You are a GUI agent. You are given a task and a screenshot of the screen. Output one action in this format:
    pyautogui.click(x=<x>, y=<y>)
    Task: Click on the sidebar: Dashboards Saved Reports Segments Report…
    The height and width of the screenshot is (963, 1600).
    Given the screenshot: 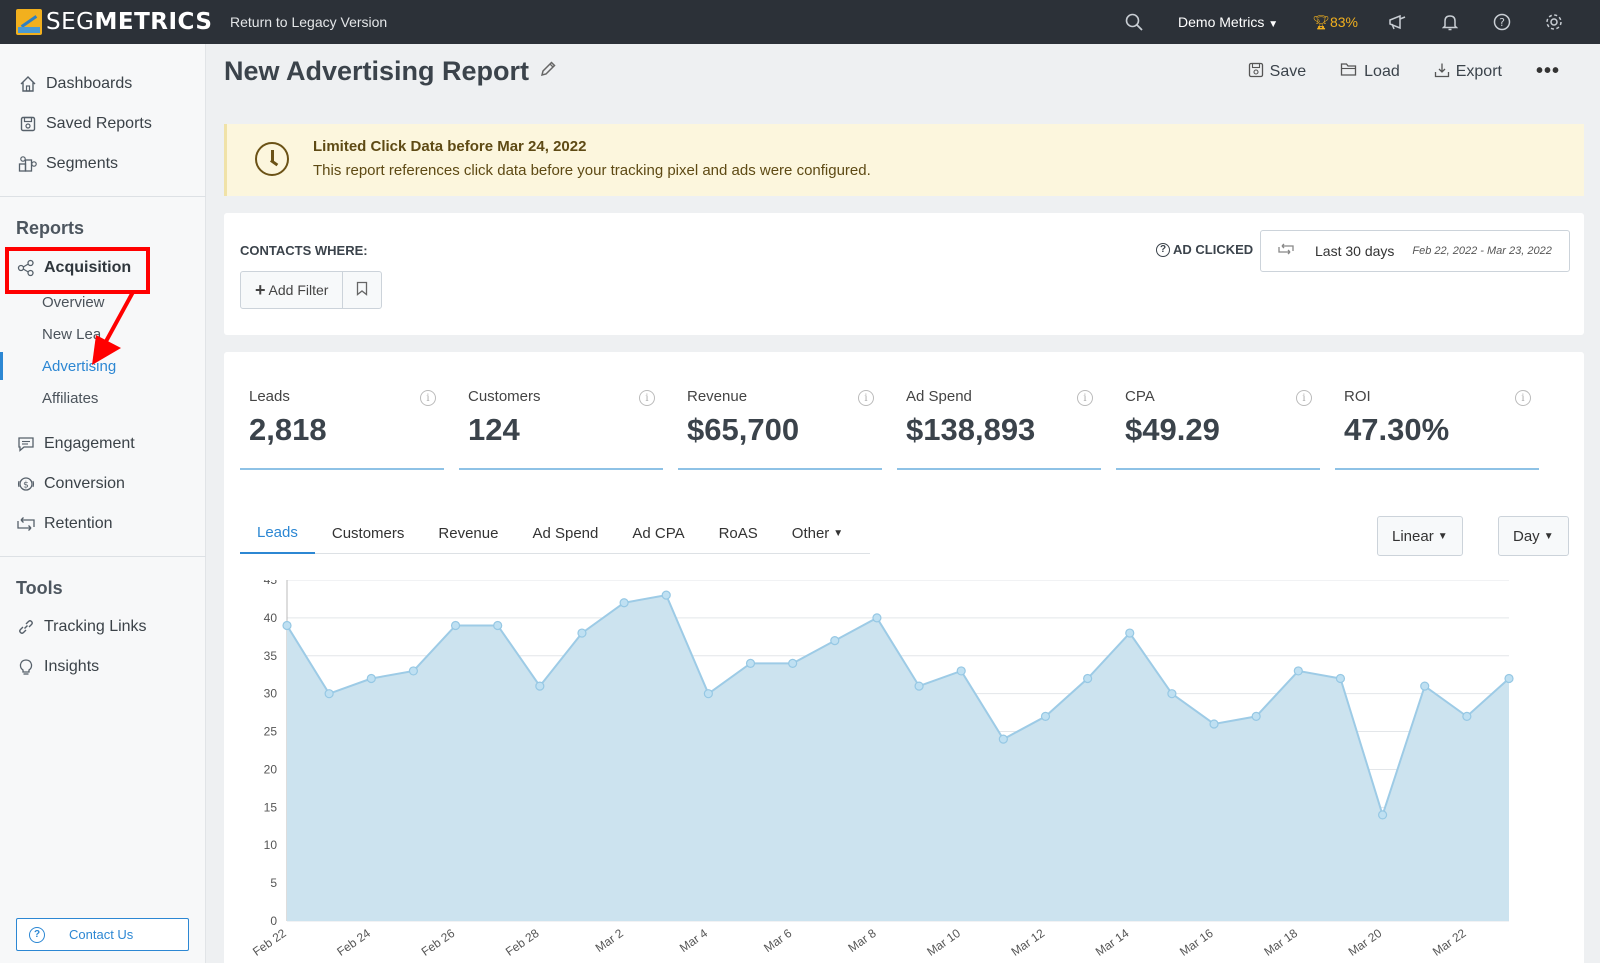 What is the action you would take?
    pyautogui.click(x=103, y=503)
    